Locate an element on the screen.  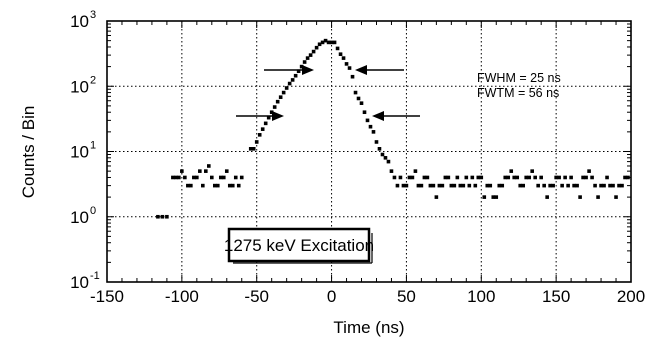
x-tick-label: 100 is located at coordinates (481, 296).